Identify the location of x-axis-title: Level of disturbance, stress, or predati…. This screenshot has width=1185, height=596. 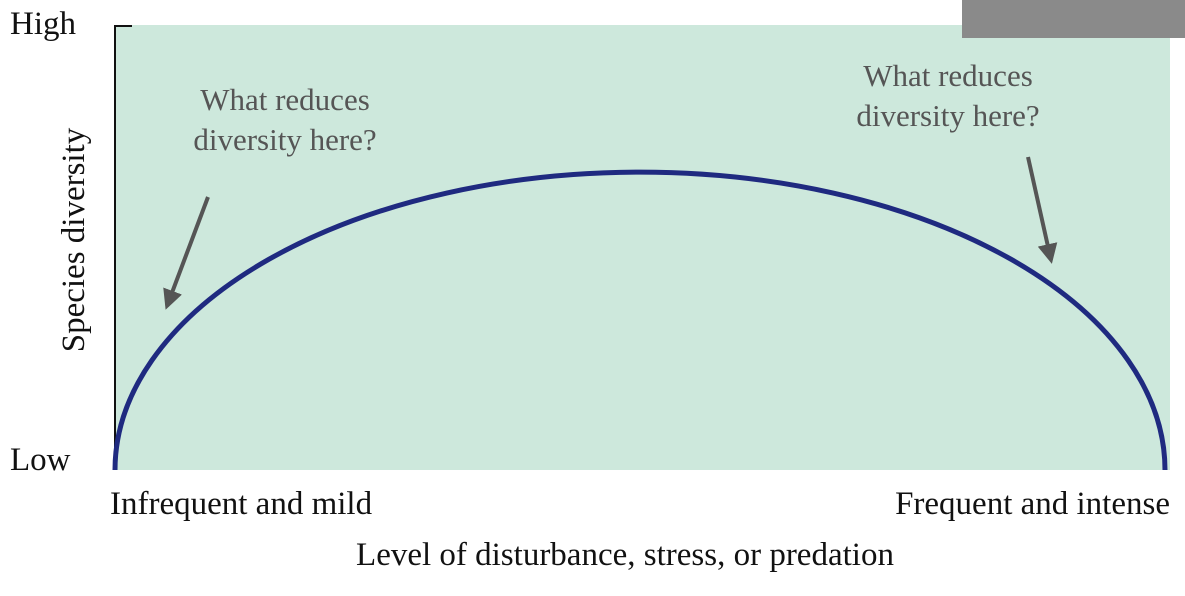
(625, 555).